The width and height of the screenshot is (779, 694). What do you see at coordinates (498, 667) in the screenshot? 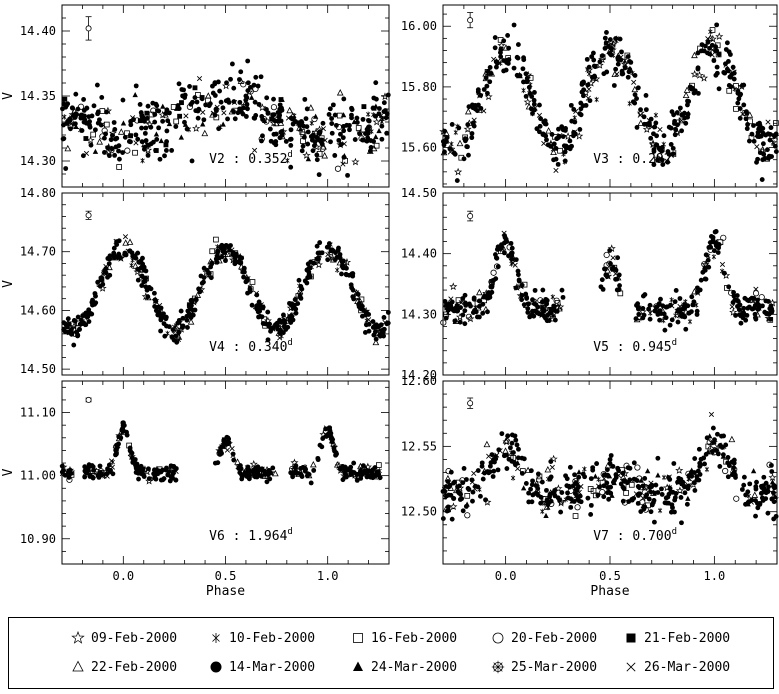
I see `gear-marker-icon` at bounding box center [498, 667].